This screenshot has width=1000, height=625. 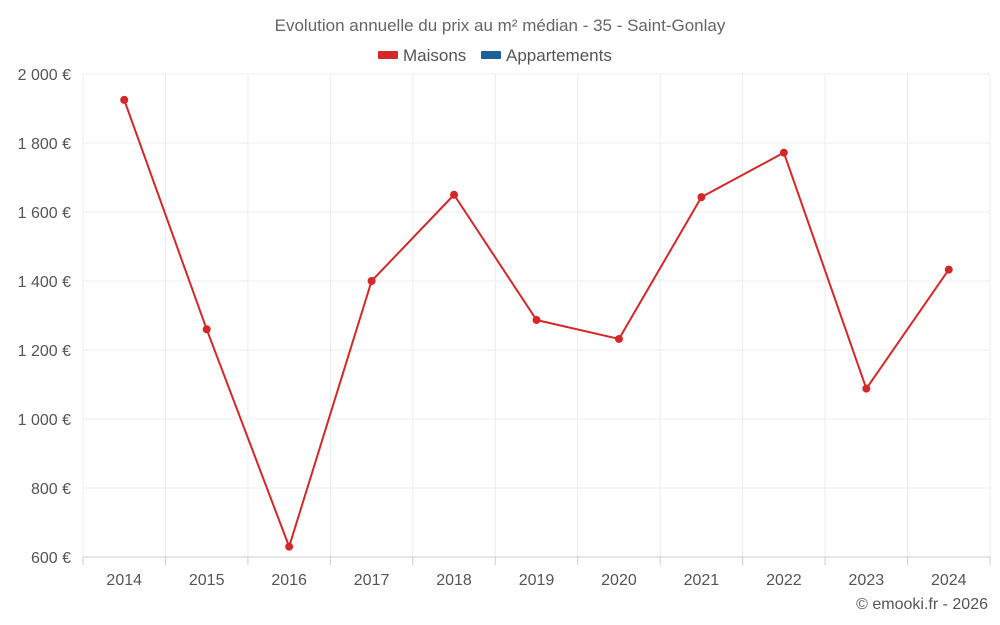 I want to click on legend-item-appartements: Appartements, so click(x=546, y=55).